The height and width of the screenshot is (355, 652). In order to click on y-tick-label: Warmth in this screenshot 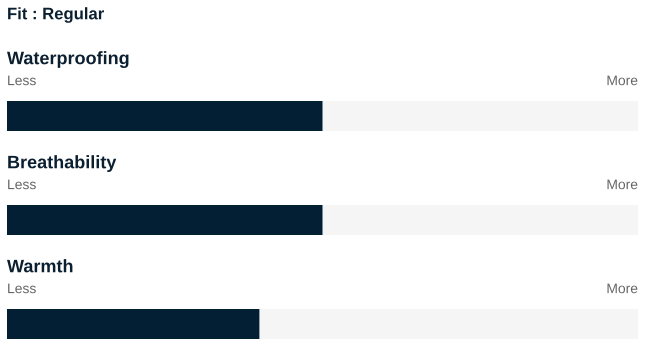, I will do `click(39, 265)`.